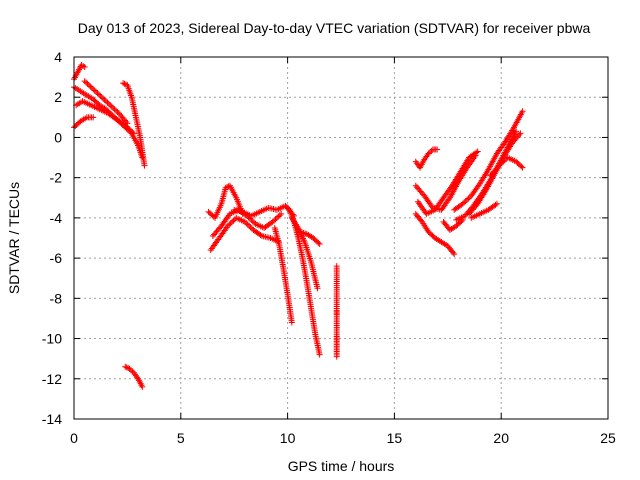 This screenshot has height=480, width=640. Describe the element at coordinates (608, 438) in the screenshot. I see `x-tick-label: 25` at that location.